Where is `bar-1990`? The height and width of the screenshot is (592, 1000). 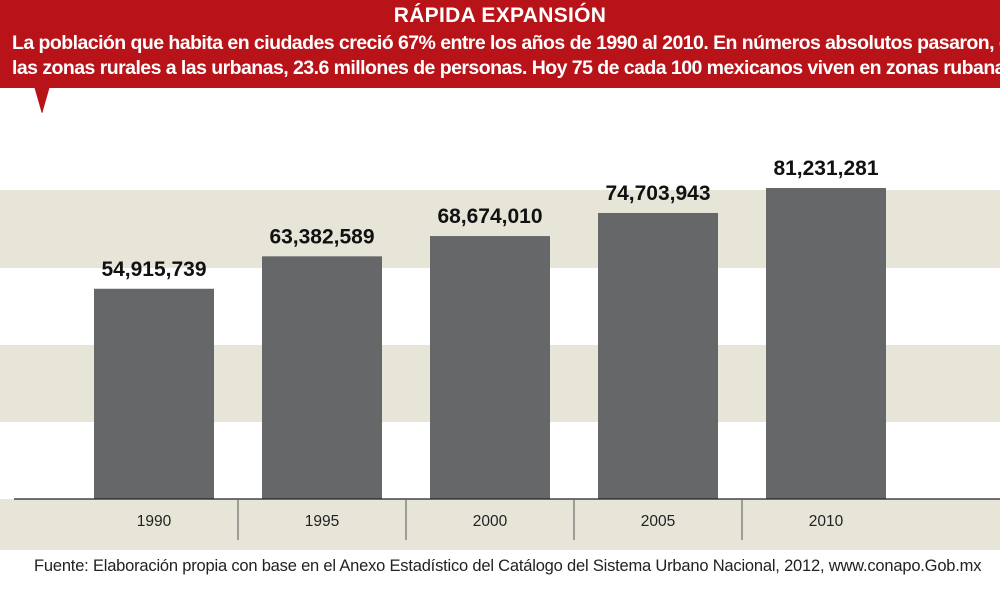
bar-1990 is located at coordinates (154, 393).